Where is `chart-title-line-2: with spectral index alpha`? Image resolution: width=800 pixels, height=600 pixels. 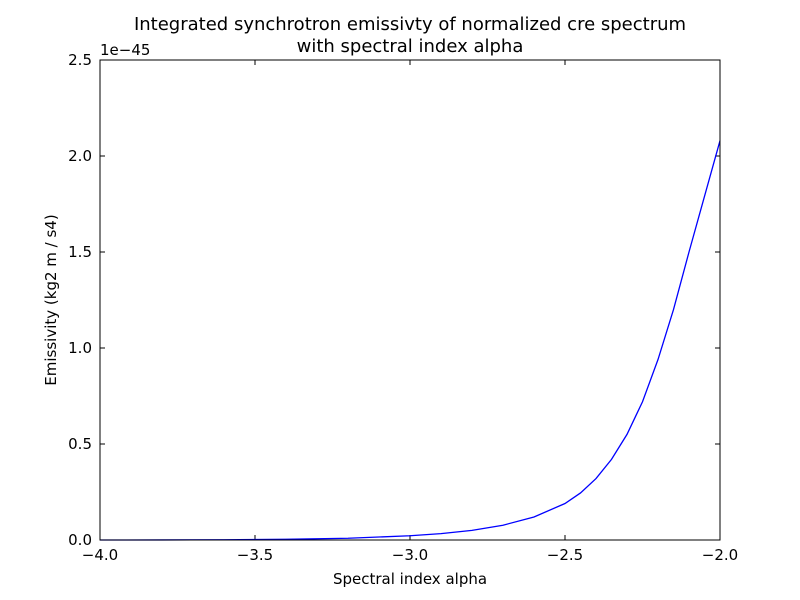 chart-title-line-2: with spectral index alpha is located at coordinates (410, 46).